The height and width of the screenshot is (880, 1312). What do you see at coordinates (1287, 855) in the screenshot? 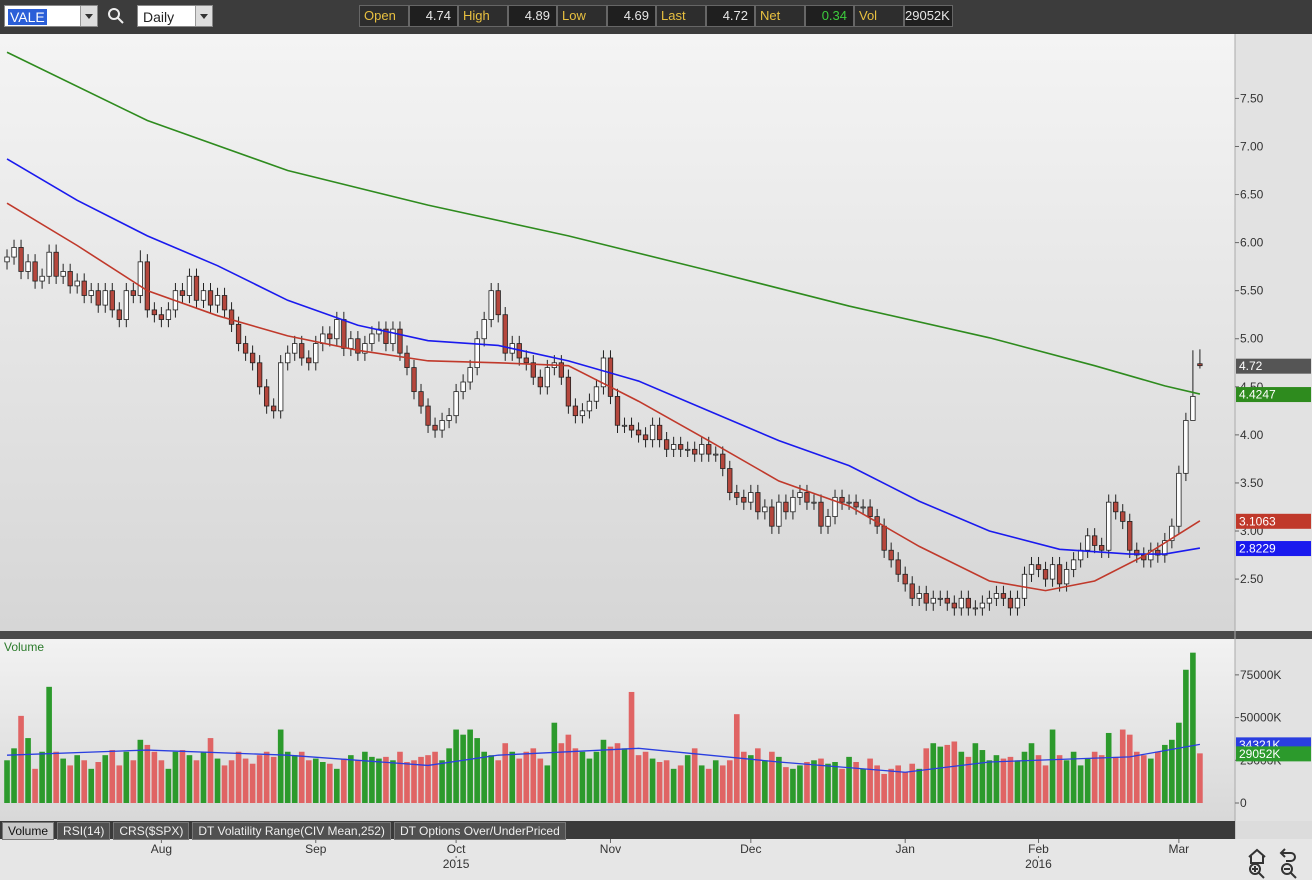
I see `undo-icon` at bounding box center [1287, 855].